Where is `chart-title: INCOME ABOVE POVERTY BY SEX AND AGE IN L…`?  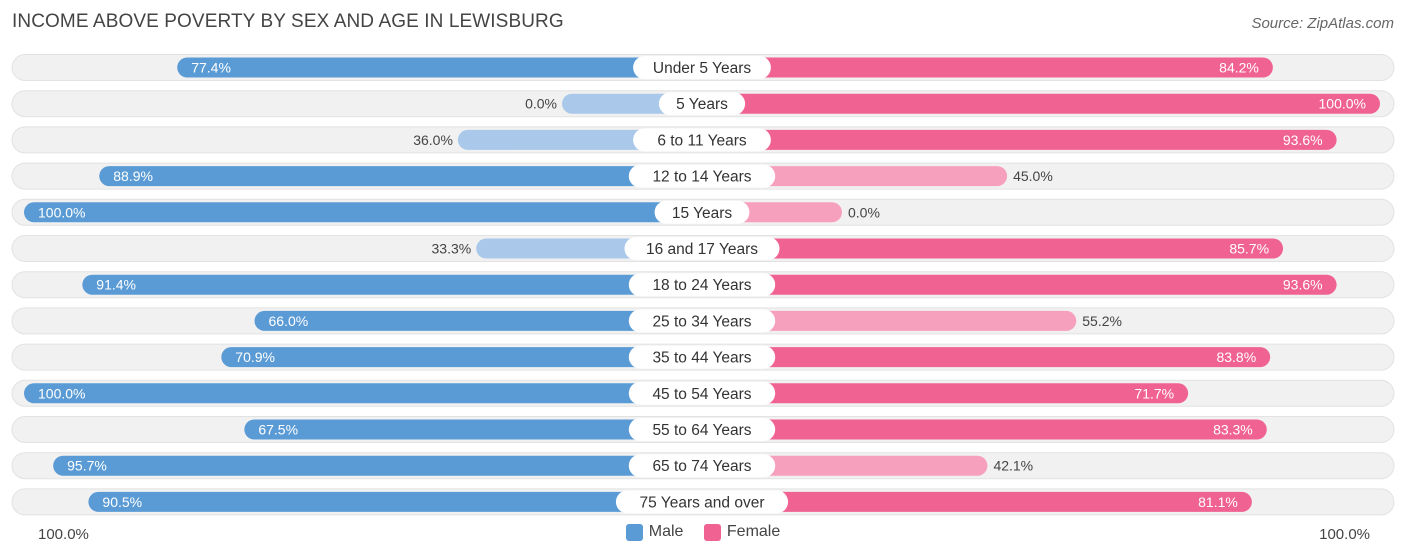 chart-title: INCOME ABOVE POVERTY BY SEX AND AGE IN L… is located at coordinates (288, 21).